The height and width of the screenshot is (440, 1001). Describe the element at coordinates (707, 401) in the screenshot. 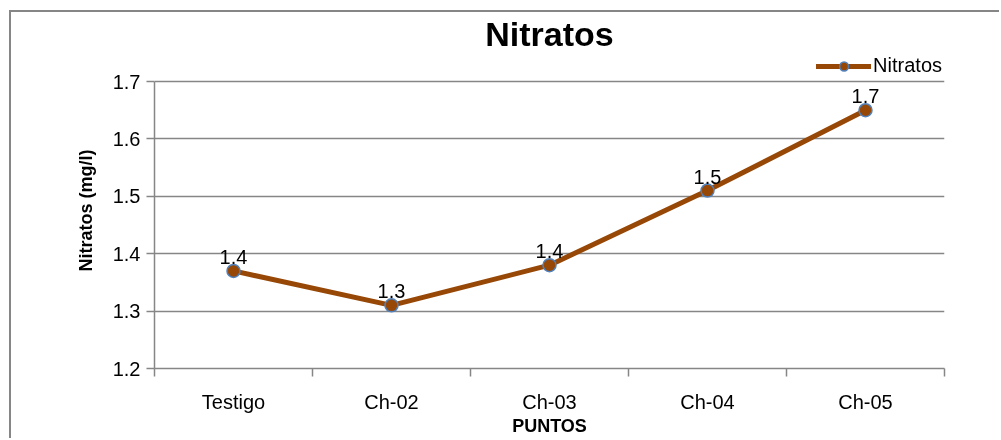

I see `x-tick-label: Ch-04` at that location.